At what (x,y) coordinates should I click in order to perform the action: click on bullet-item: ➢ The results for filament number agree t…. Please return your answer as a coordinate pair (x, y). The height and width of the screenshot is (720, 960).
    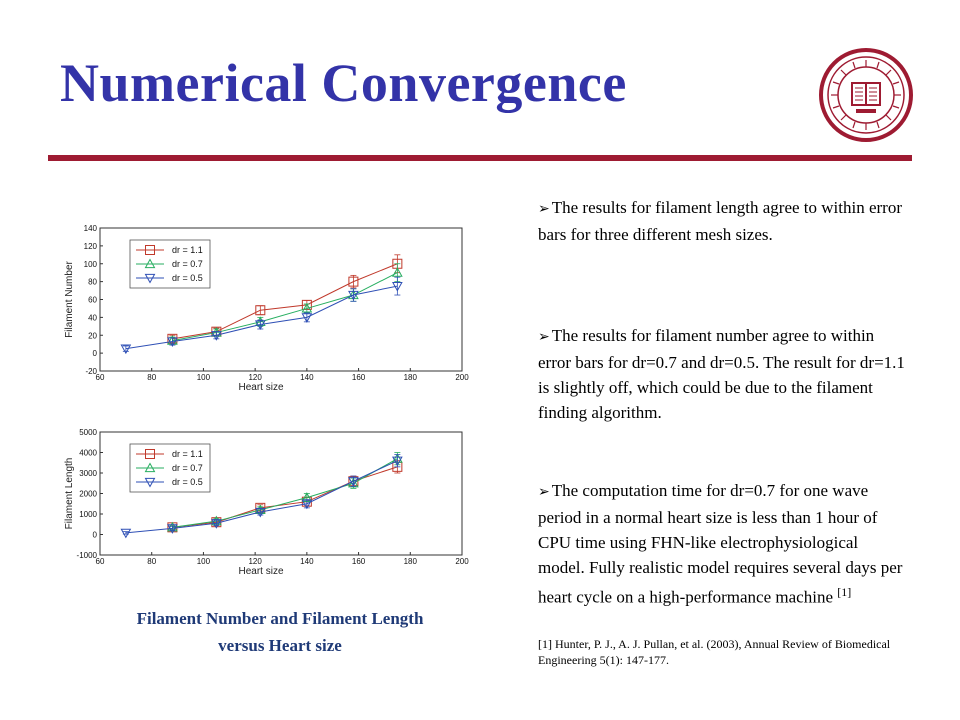
    Looking at the image, I should click on (723, 374).